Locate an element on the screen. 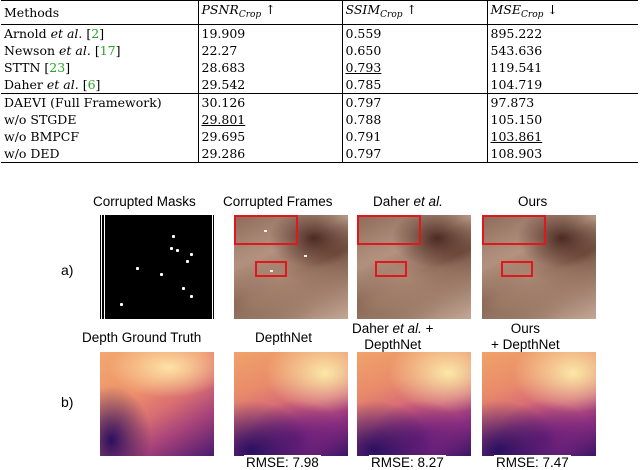 This screenshot has height=470, width=640. ssim-cell: 0.559 is located at coordinates (414, 33).